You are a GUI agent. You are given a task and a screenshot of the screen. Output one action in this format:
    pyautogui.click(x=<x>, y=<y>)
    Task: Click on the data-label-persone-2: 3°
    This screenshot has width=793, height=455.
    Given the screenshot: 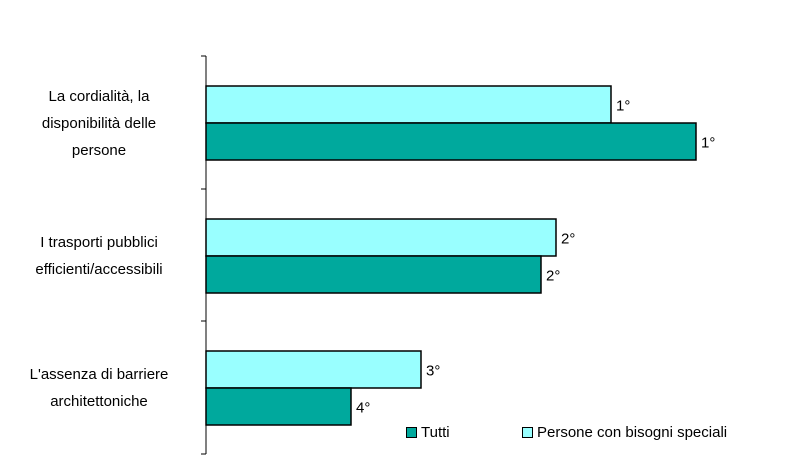 What is the action you would take?
    pyautogui.click(x=433, y=371)
    